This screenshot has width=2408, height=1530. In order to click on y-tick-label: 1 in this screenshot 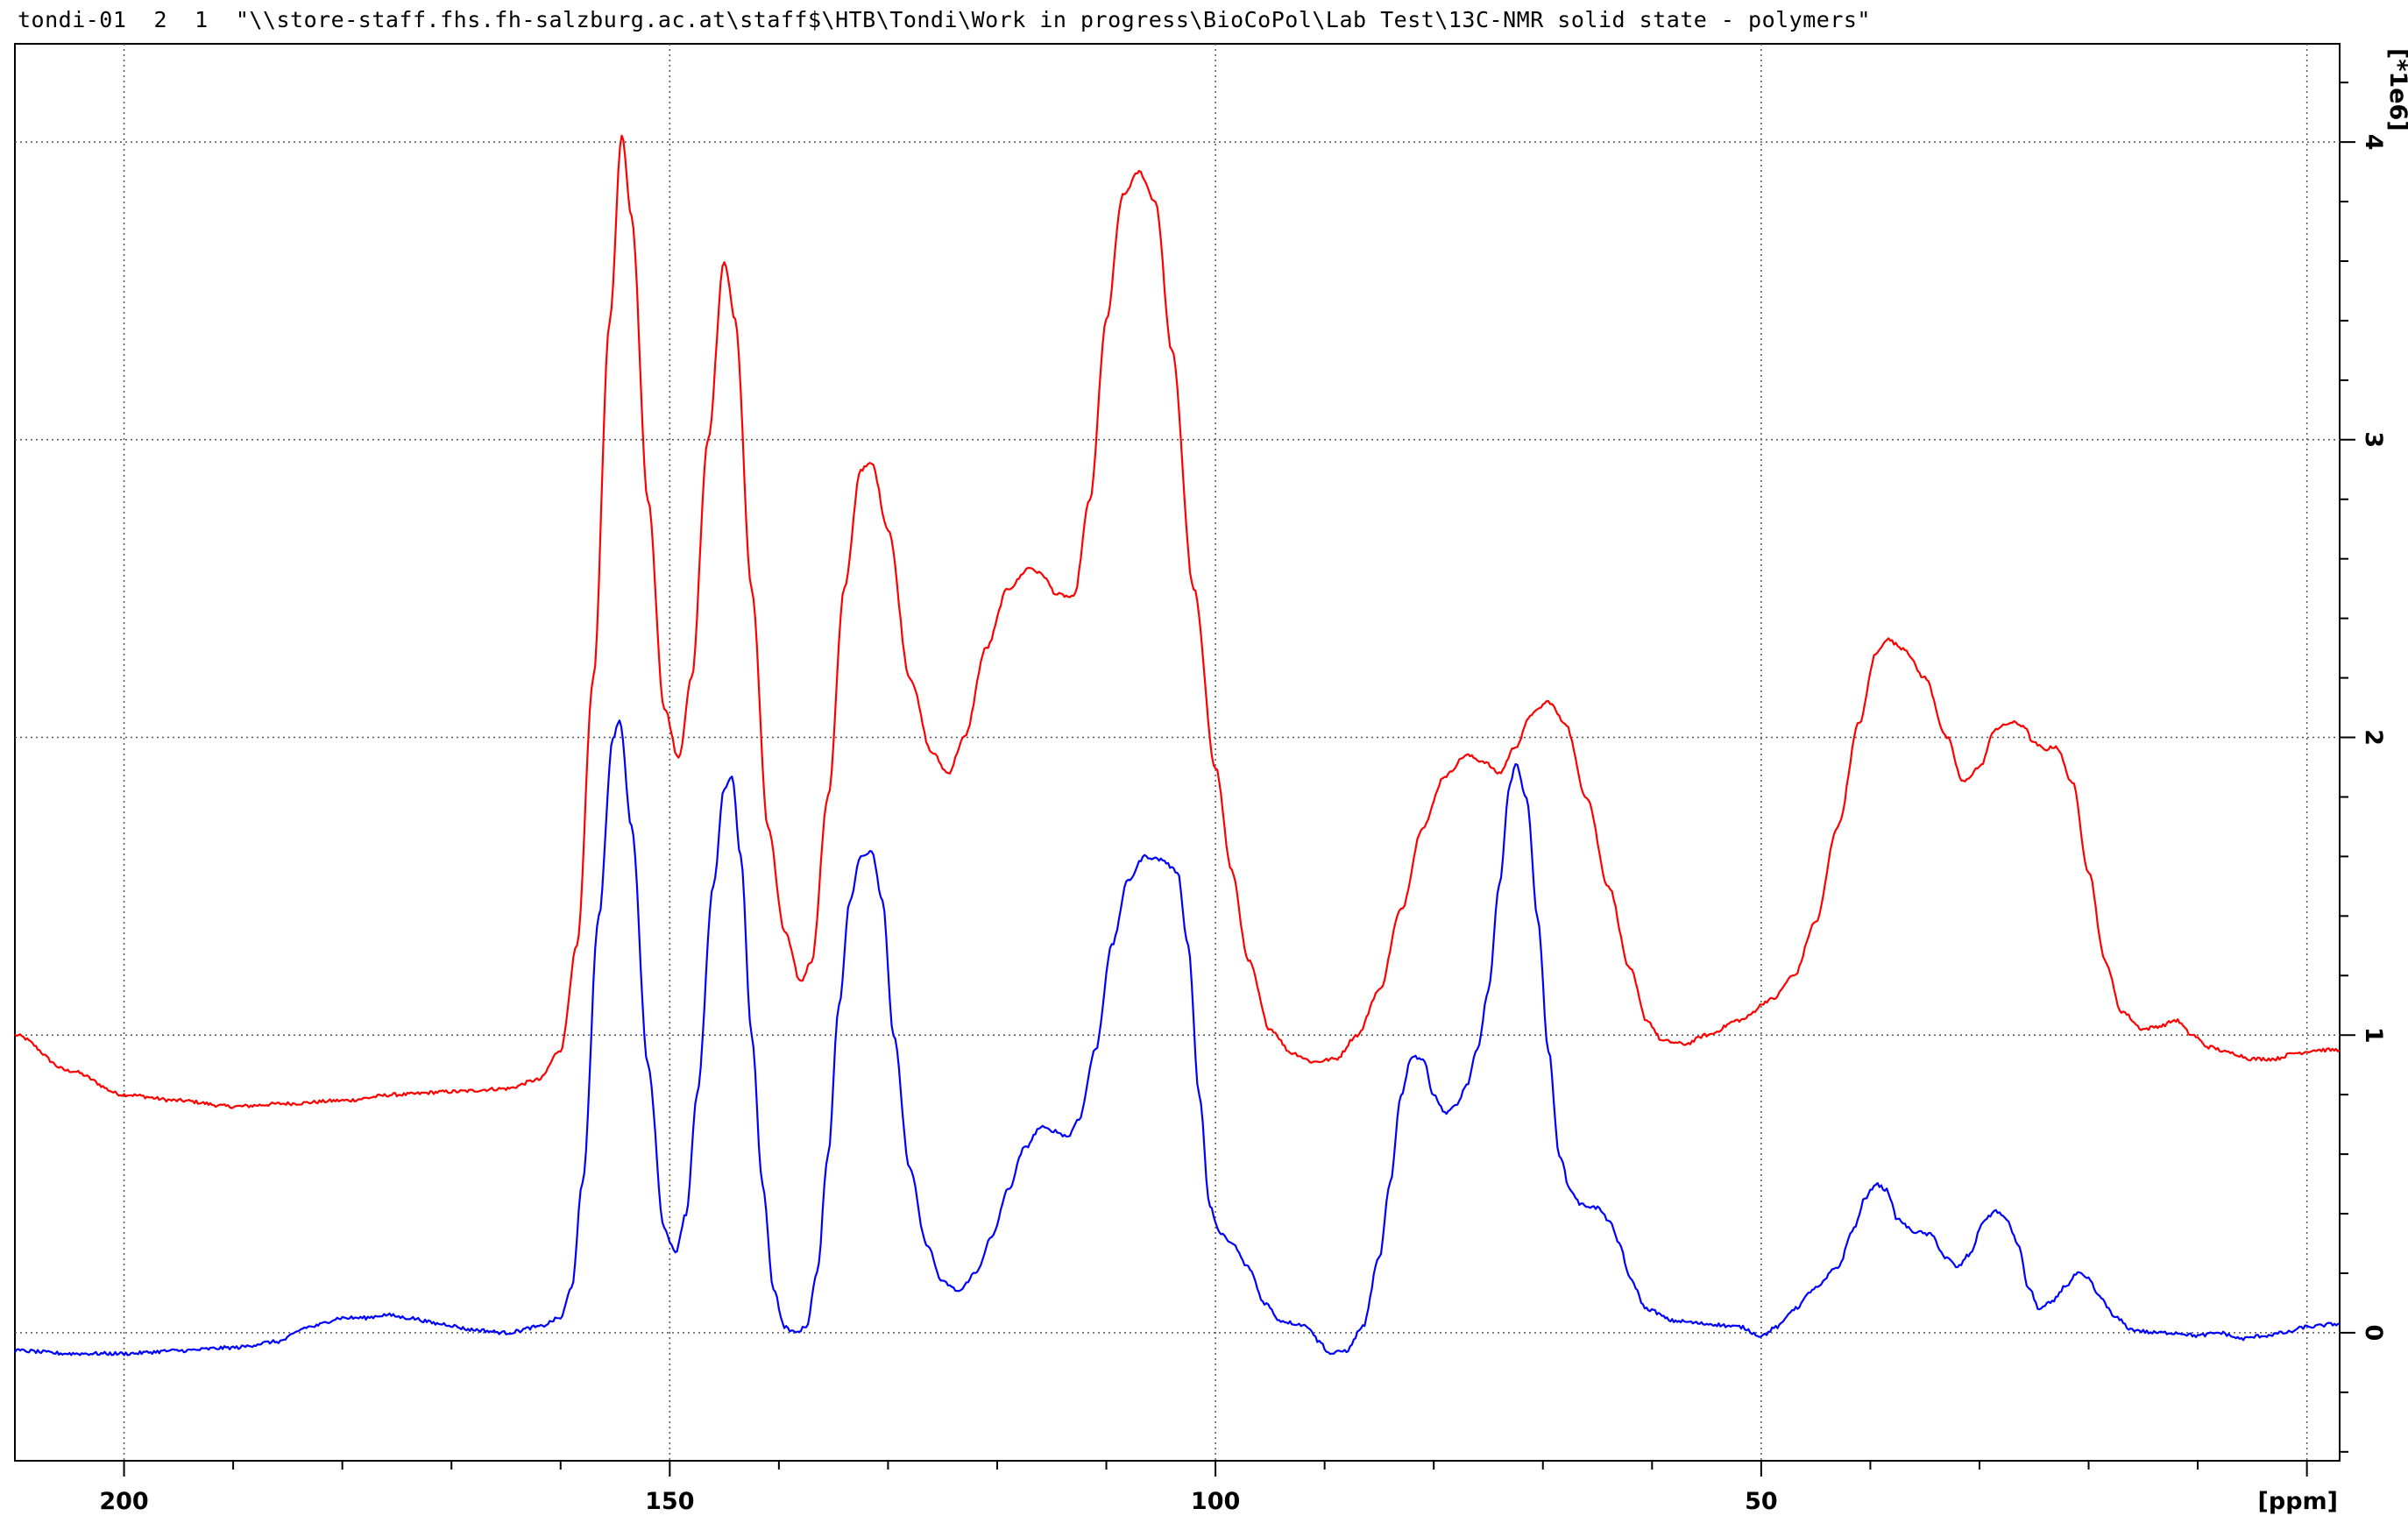, I will do `click(2374, 1035)`.